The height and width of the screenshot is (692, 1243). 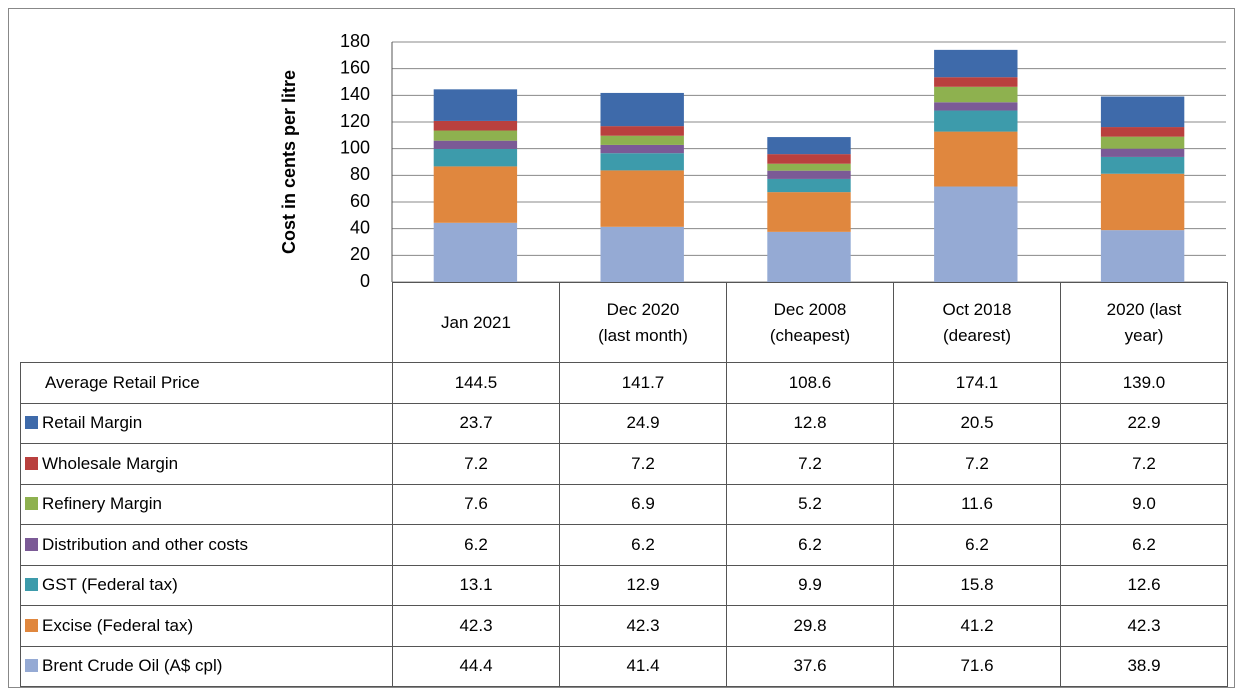 What do you see at coordinates (810, 666) in the screenshot?
I see `table-value: 37.6` at bounding box center [810, 666].